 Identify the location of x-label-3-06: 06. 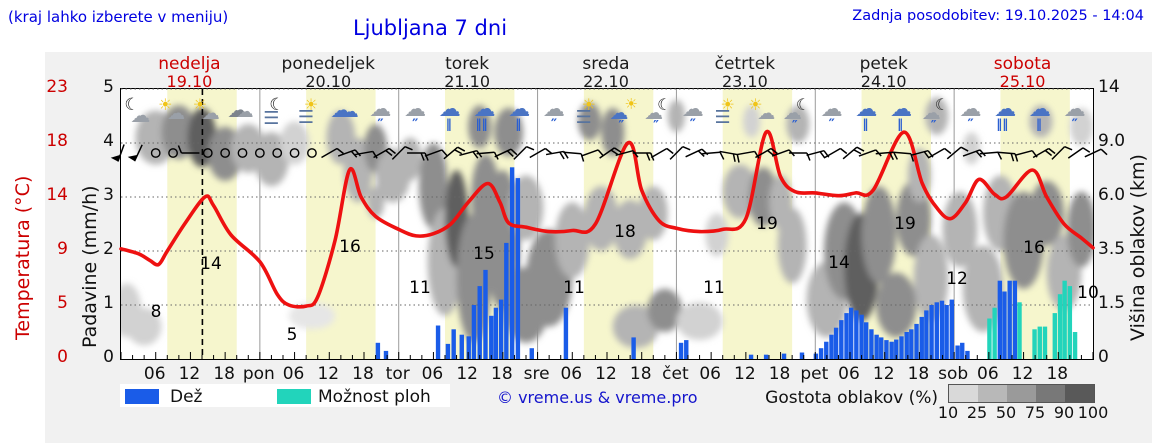
(571, 374).